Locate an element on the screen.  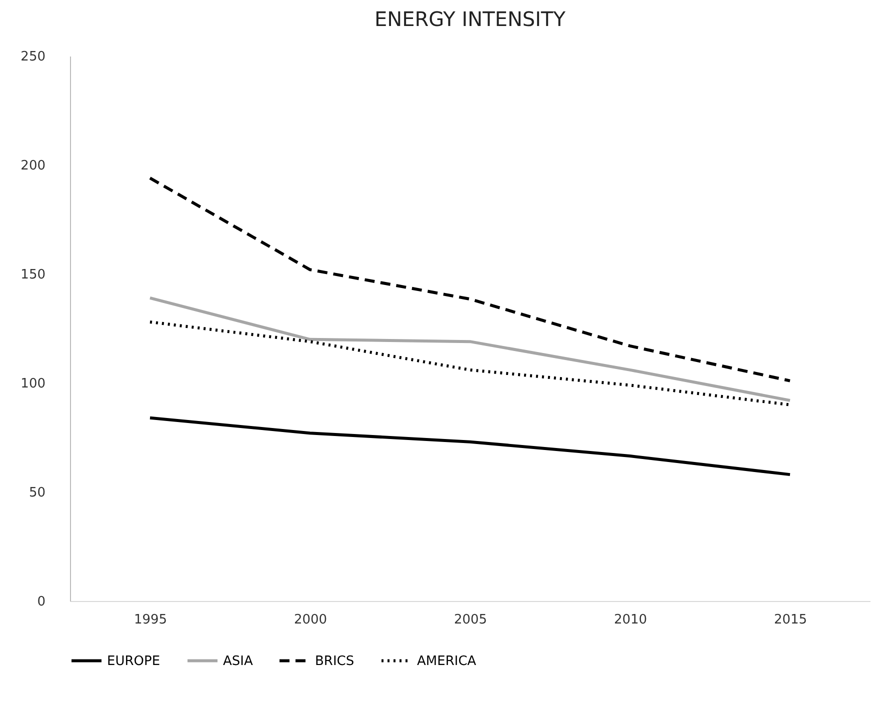
y-tick-label: 50 is located at coordinates (37, 493).